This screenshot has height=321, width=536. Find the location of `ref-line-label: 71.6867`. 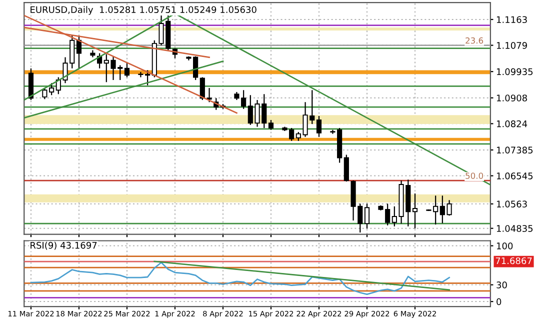

ref-line-label: 71.6867 is located at coordinates (514, 260).